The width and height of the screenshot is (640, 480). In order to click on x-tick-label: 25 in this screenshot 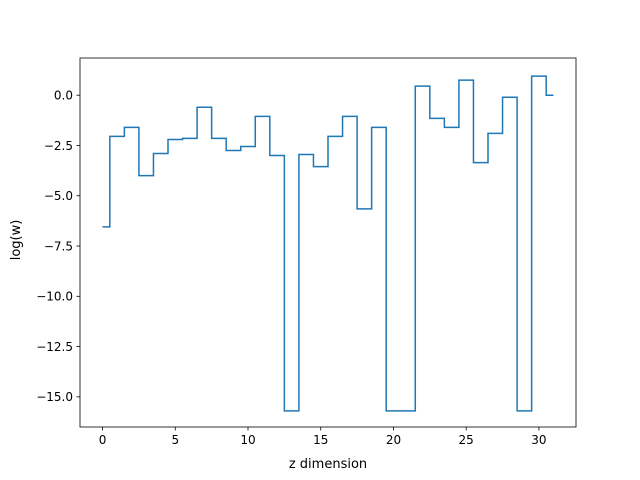, I will do `click(466, 440)`.